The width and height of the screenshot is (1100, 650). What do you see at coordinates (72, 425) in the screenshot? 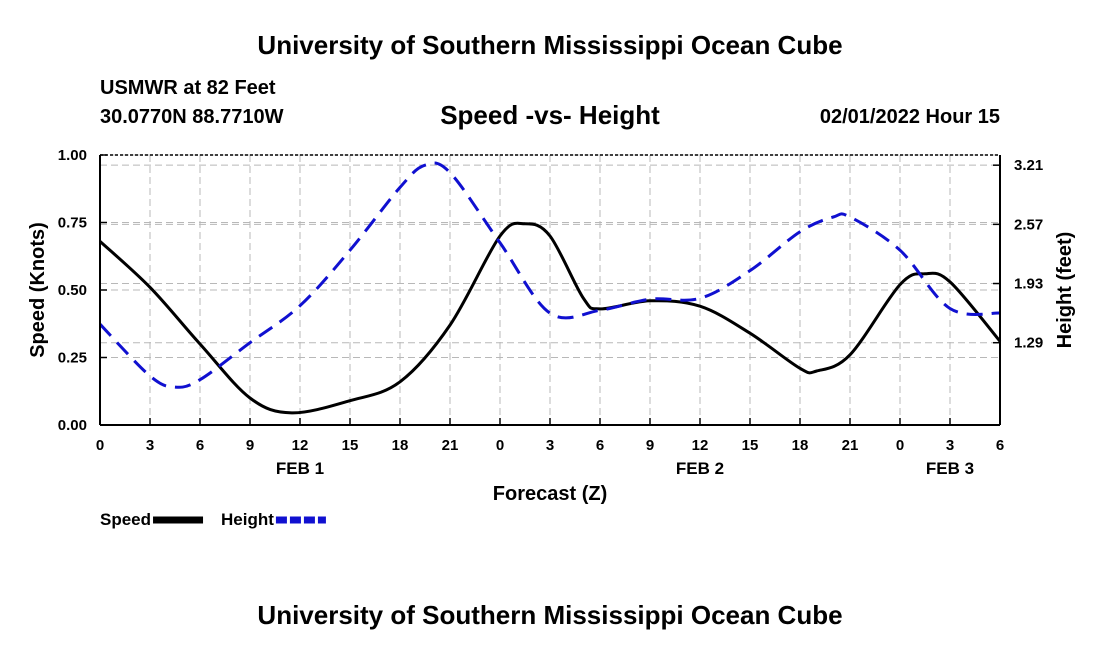
I see `y-tick-label: 0.00` at bounding box center [72, 425].